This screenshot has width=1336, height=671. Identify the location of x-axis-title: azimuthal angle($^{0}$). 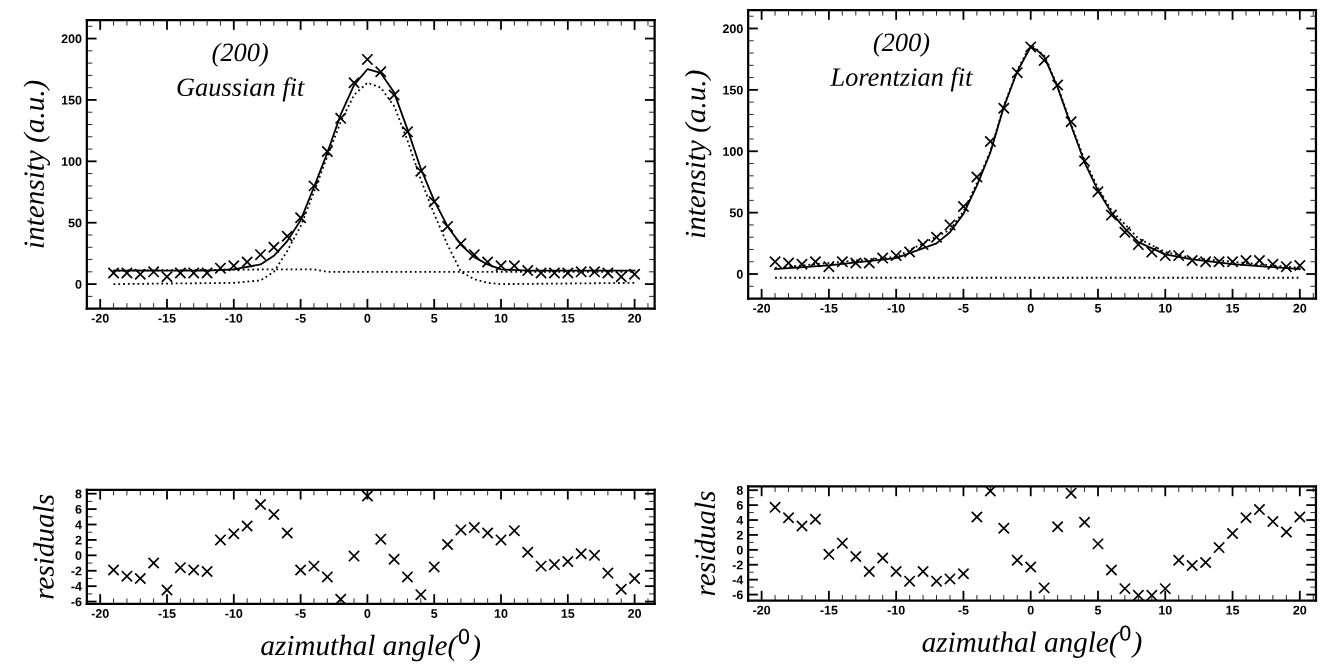
(371, 645).